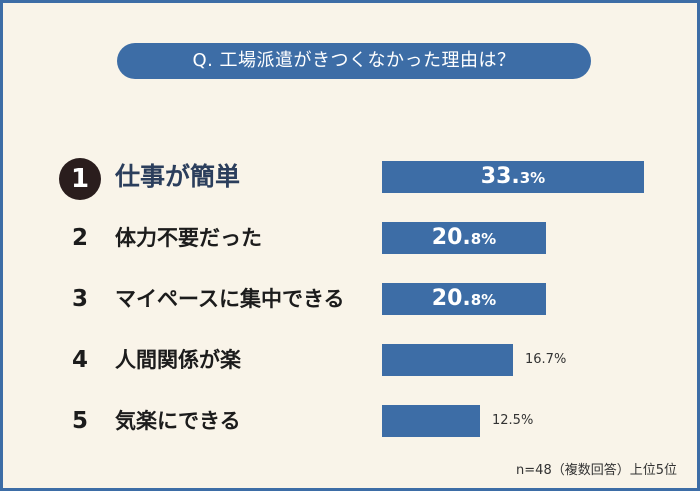 The height and width of the screenshot is (491, 700). I want to click on value-label-integer: 33., so click(500, 176).